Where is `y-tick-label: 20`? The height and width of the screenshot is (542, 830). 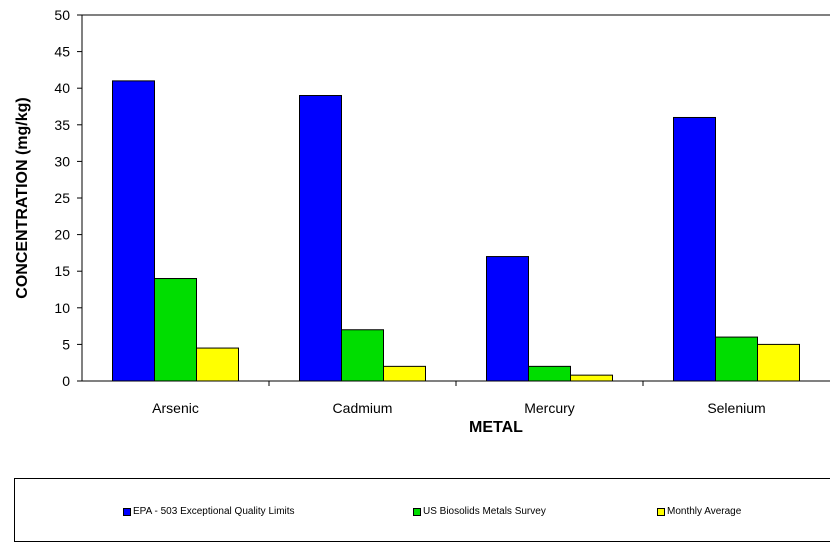
y-tick-label: 20 is located at coordinates (62, 235).